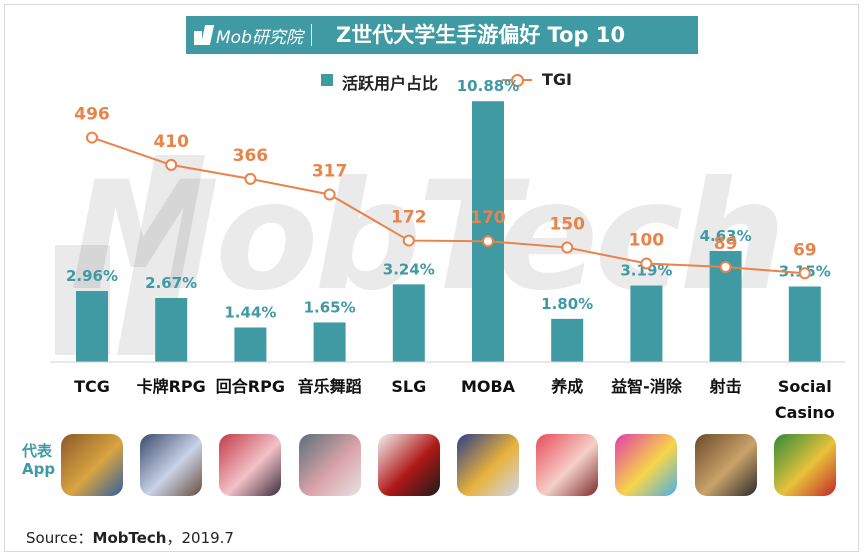 The width and height of the screenshot is (865, 558). I want to click on legend-bar-label: 活跃用户占比, so click(390, 83).